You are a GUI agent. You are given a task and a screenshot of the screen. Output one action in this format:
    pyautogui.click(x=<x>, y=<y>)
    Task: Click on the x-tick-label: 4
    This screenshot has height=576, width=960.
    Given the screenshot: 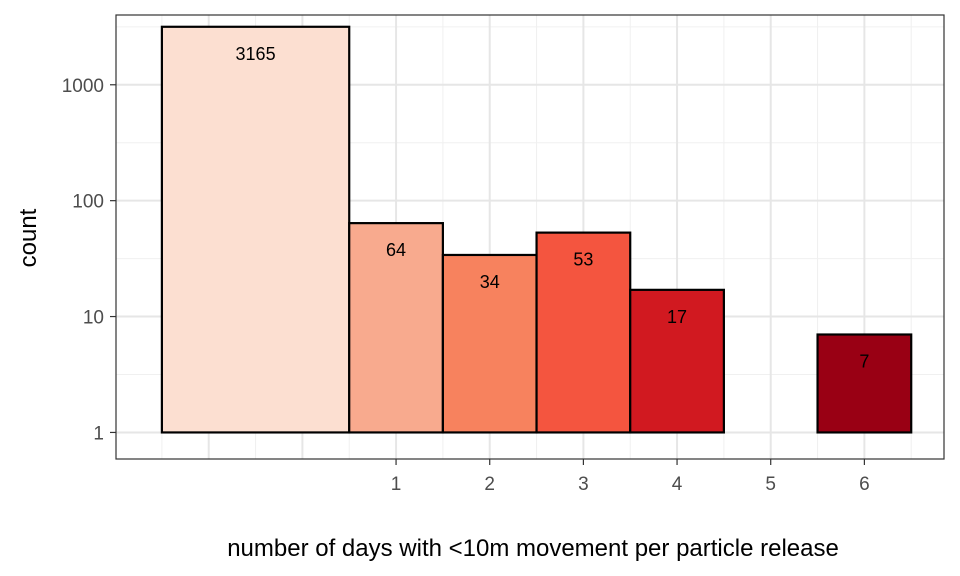 What is the action you would take?
    pyautogui.click(x=677, y=484)
    